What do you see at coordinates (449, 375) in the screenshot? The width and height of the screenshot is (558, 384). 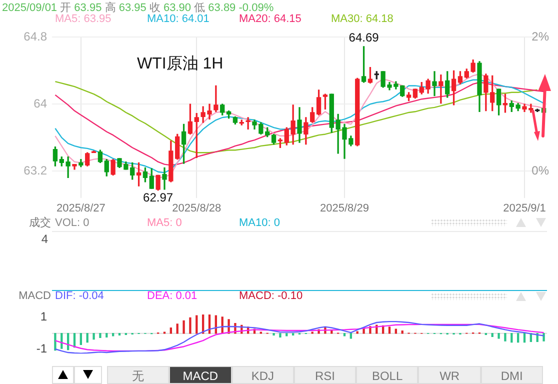 I see `text: WR` at bounding box center [449, 375].